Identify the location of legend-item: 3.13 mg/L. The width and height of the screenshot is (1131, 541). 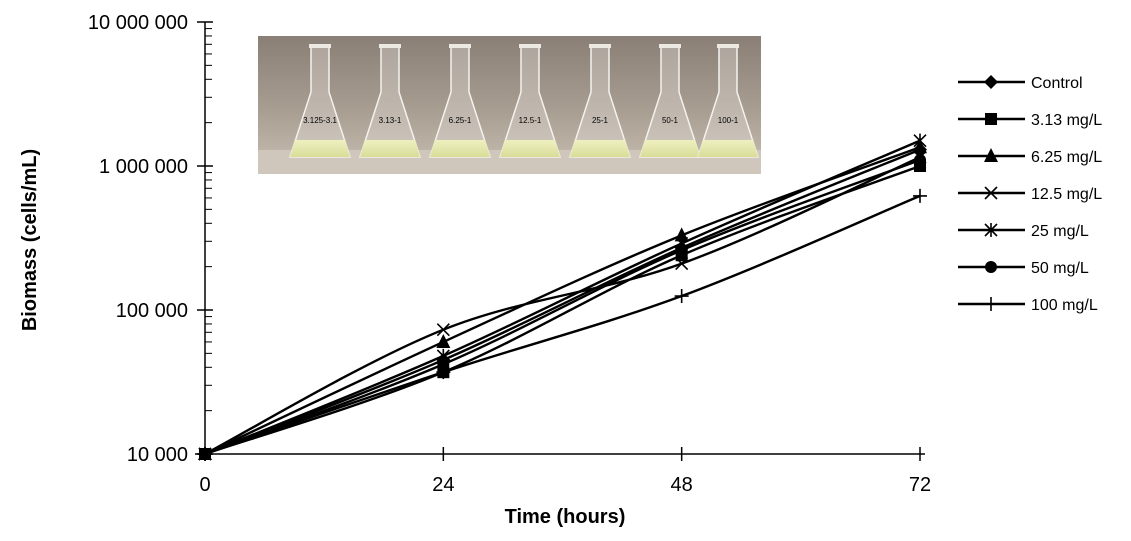
(1030, 120).